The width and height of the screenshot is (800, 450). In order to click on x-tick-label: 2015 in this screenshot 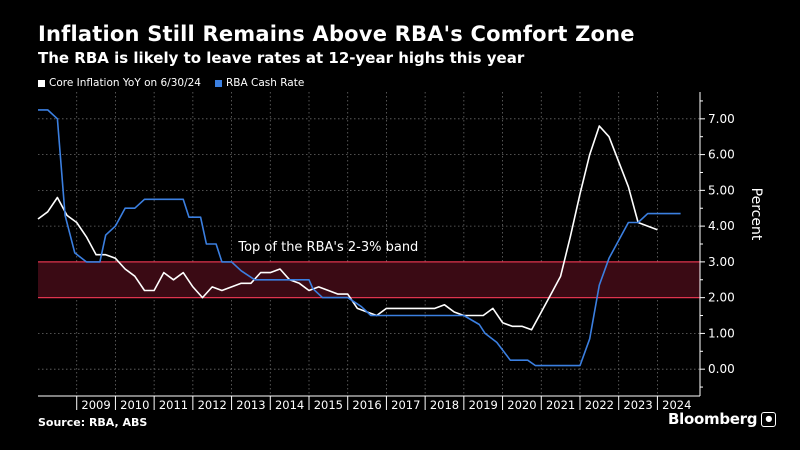, I will do `click(328, 405)`.